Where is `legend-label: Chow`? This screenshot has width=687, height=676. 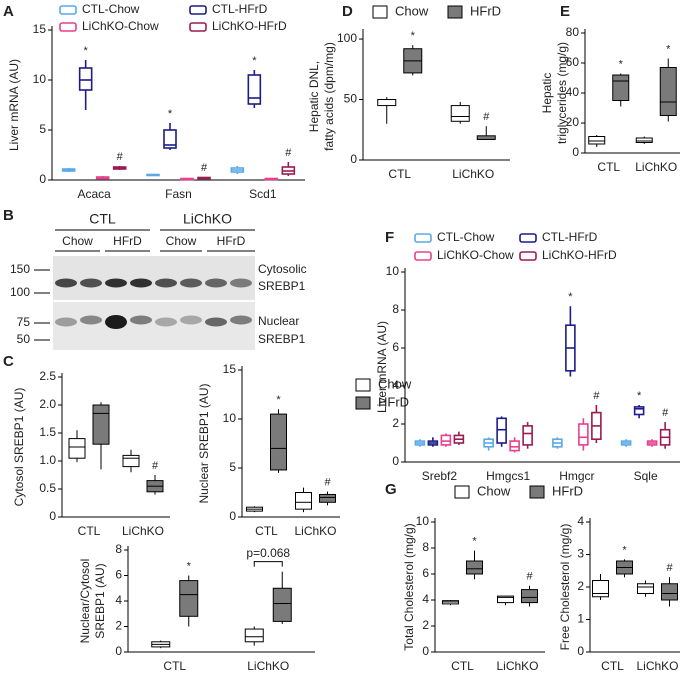
legend-label: Chow is located at coordinates (395, 383).